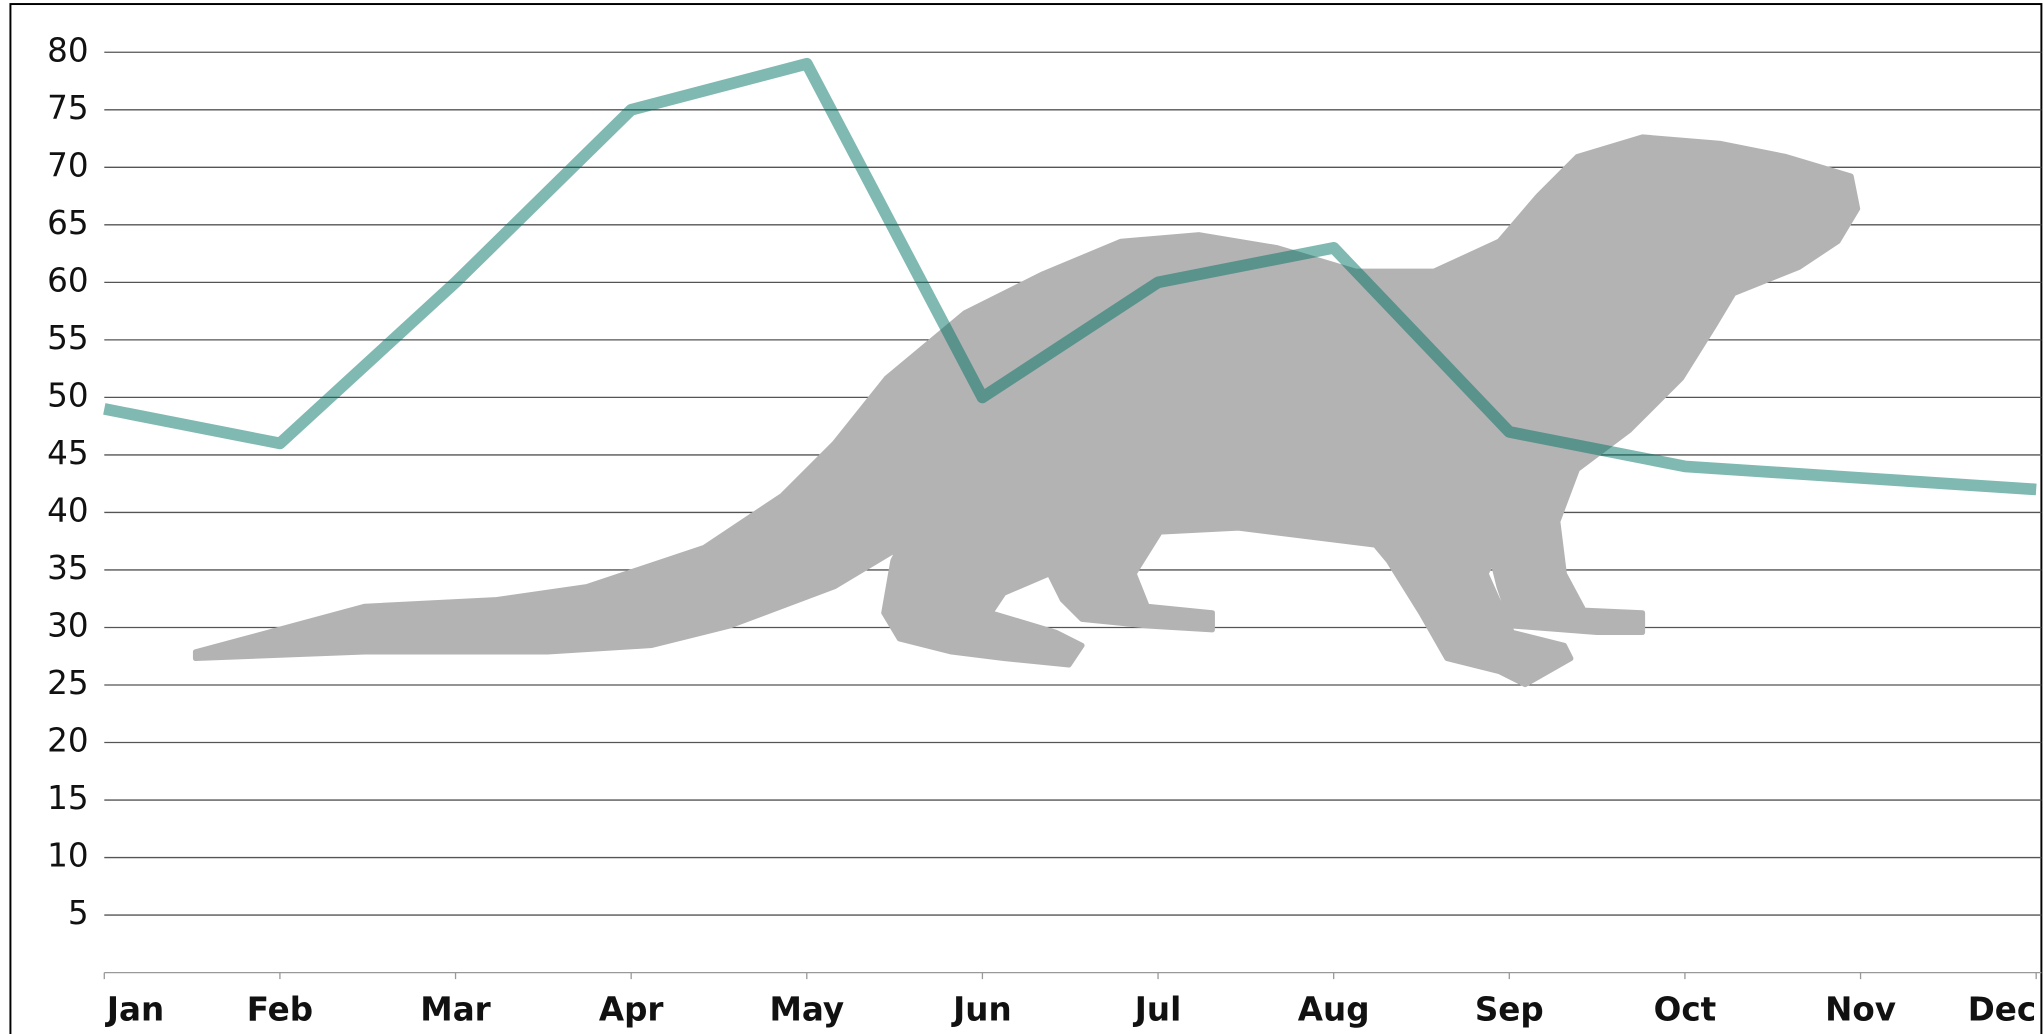 The image size is (2044, 1034). Describe the element at coordinates (67, 165) in the screenshot. I see `y-tick-label: 70` at that location.